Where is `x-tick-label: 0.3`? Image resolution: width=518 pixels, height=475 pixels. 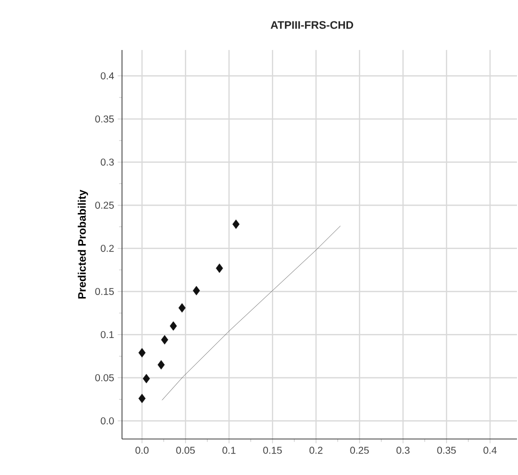
x-tick-label: 0.3 is located at coordinates (403, 450).